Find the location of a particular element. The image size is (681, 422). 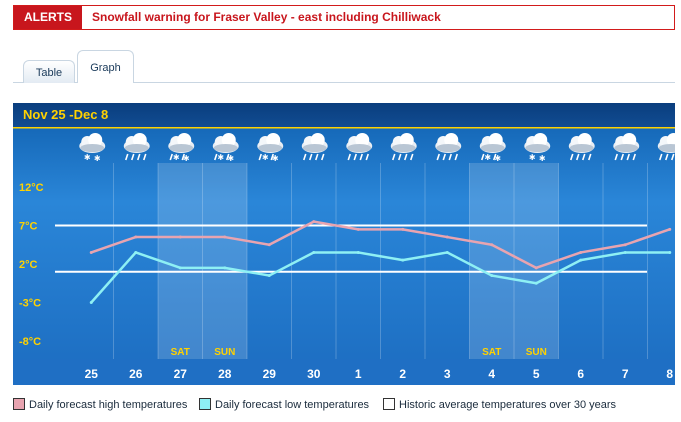

tab-graph: Graph is located at coordinates (105, 66).